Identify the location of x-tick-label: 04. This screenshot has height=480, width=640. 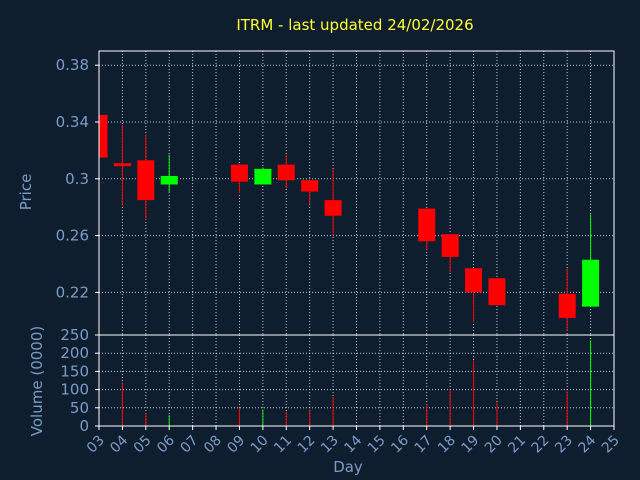
(119, 444).